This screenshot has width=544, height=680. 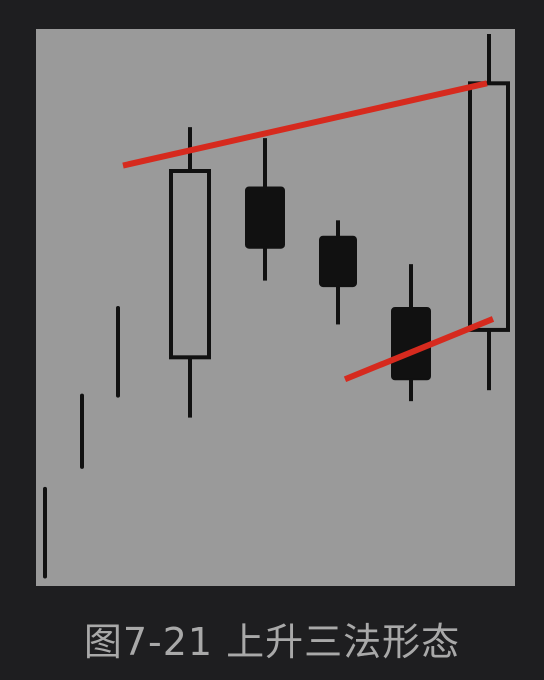 What do you see at coordinates (272, 642) in the screenshot?
I see `figure-caption: 图7-21 上升三法形态` at bounding box center [272, 642].